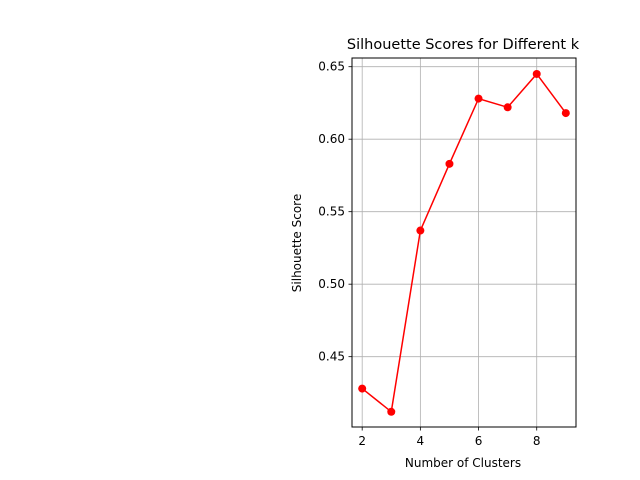  What do you see at coordinates (331, 139) in the screenshot?
I see `y-tick-label: 0.60` at bounding box center [331, 139].